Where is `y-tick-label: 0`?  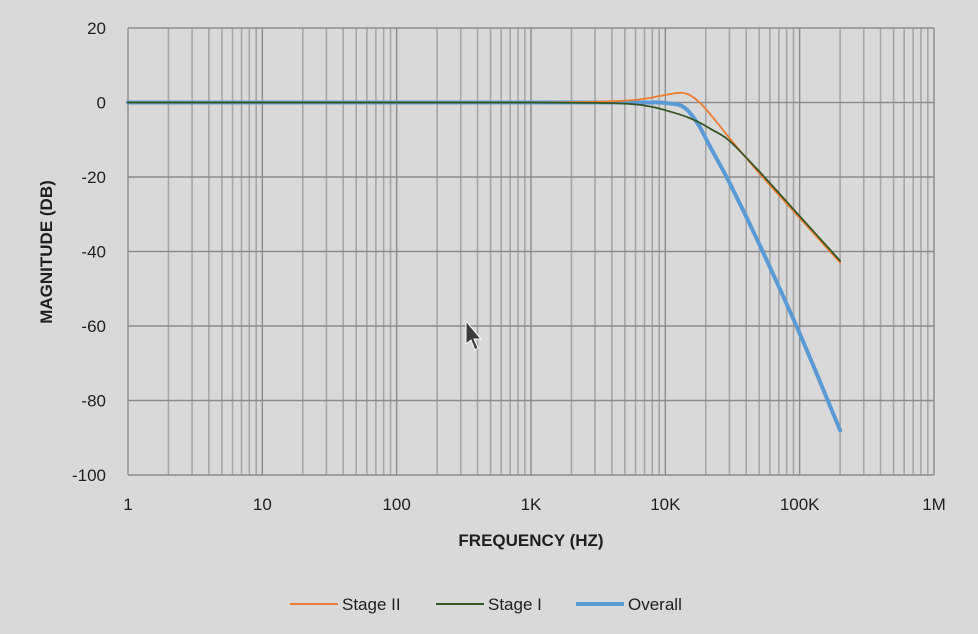
y-tick-label: 0 is located at coordinates (101, 103).